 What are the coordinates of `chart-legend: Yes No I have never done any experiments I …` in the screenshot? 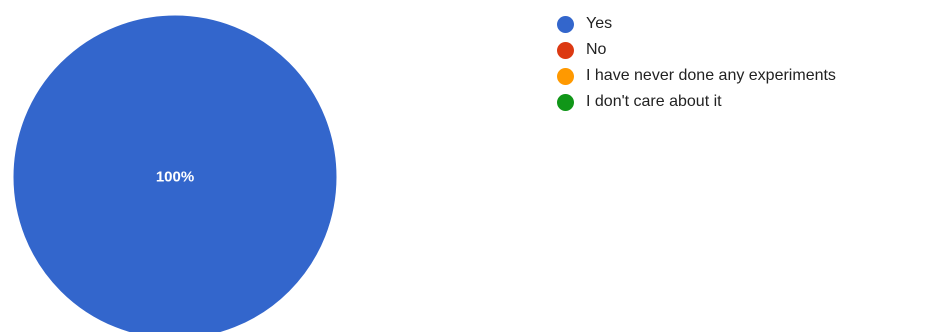 It's located at (743, 63).